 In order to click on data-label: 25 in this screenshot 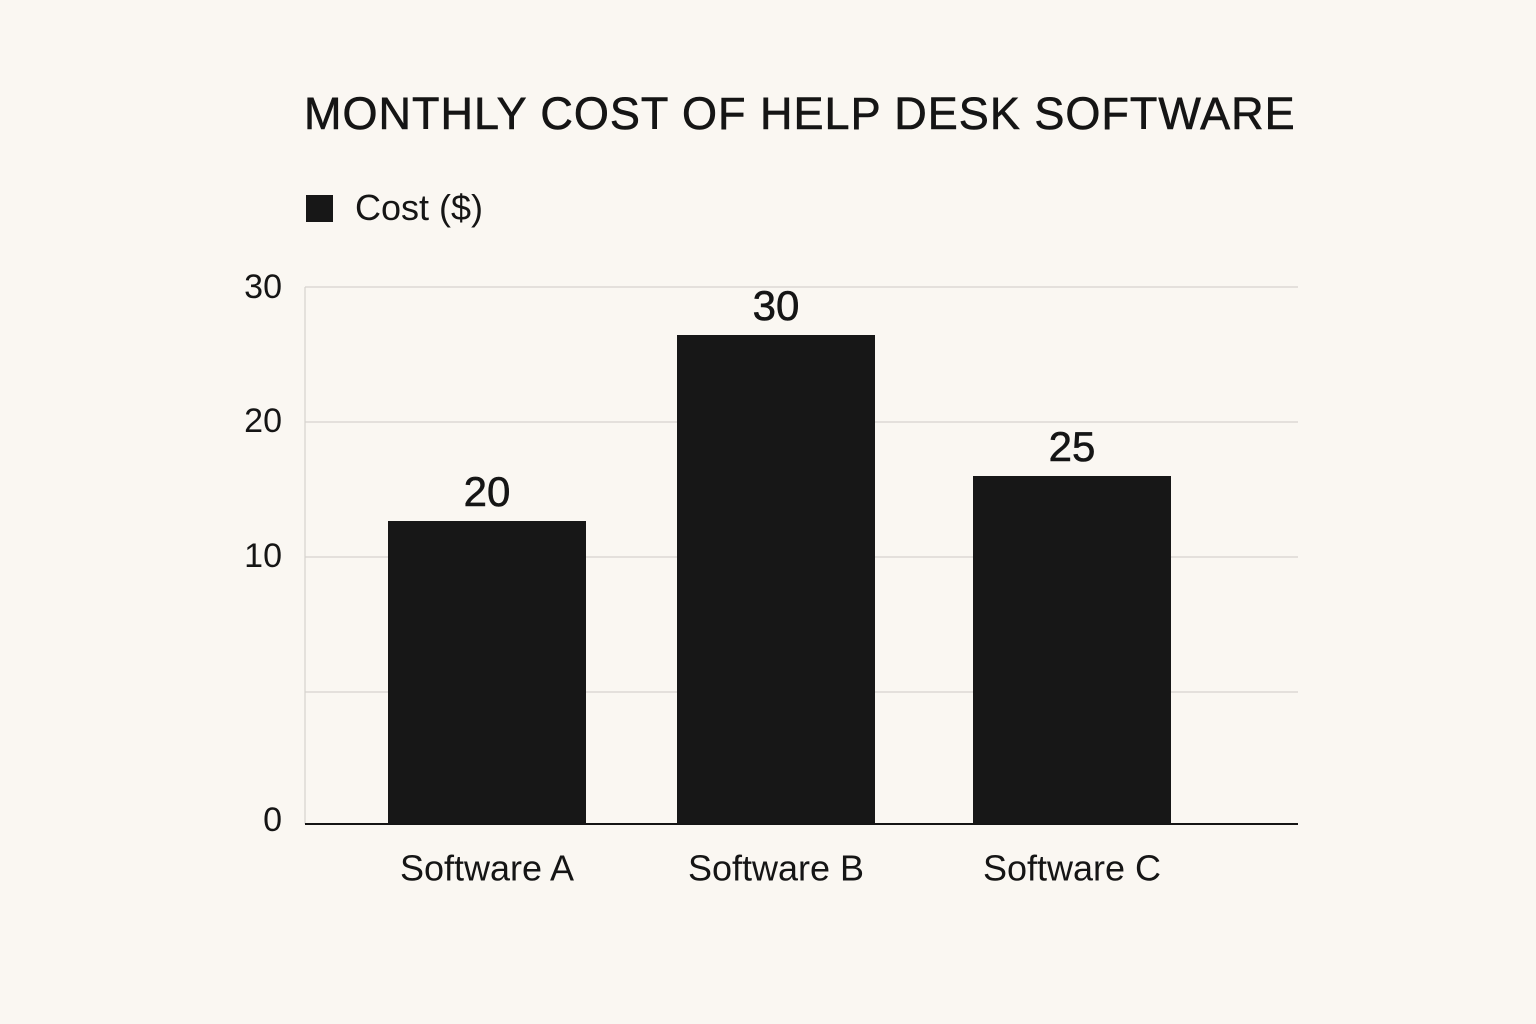, I will do `click(1072, 446)`.